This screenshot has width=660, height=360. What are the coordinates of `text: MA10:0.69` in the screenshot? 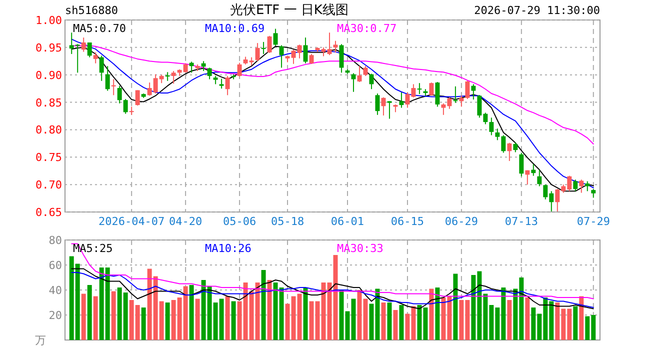 It's located at (235, 28).